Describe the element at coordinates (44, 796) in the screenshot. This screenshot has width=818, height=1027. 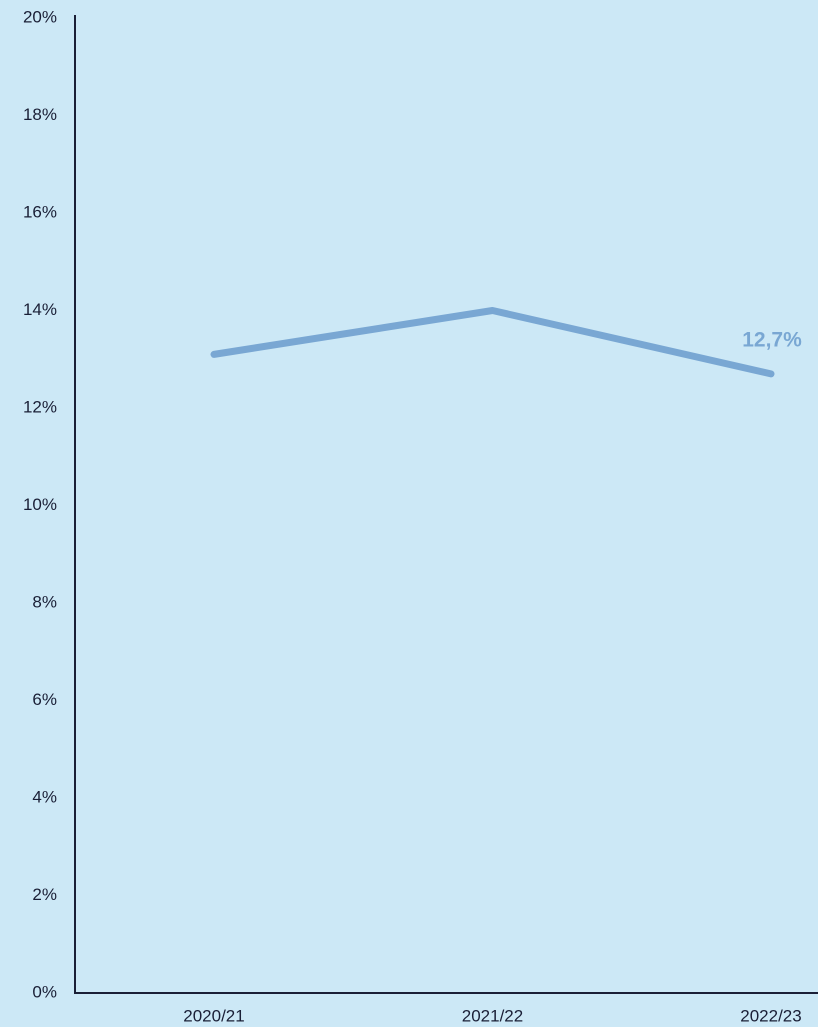
I see `y-tick-label: 4%` at that location.